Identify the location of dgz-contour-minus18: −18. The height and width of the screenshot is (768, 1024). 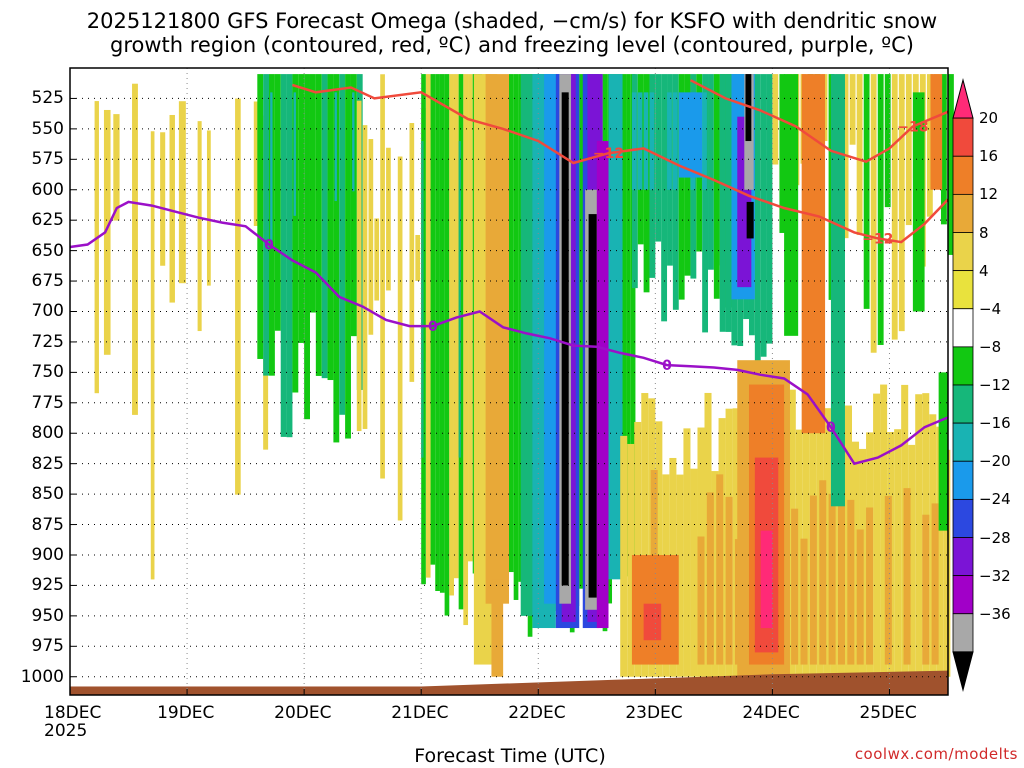
(819, 121).